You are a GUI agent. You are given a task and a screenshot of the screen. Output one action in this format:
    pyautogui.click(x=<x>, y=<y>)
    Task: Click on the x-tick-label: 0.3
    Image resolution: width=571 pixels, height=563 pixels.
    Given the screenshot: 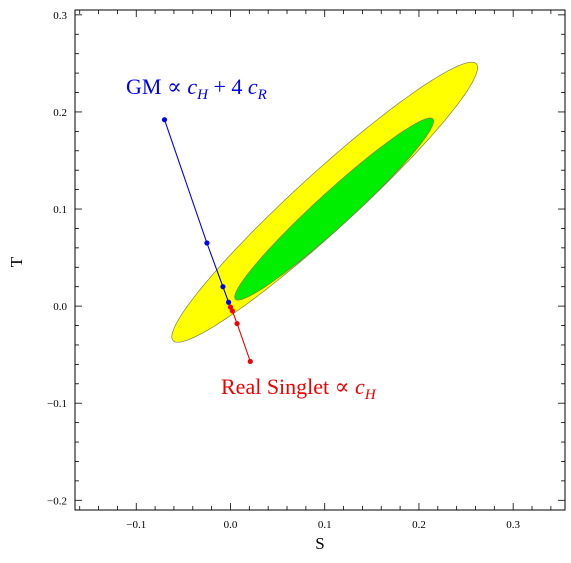 What is the action you would take?
    pyautogui.click(x=513, y=525)
    